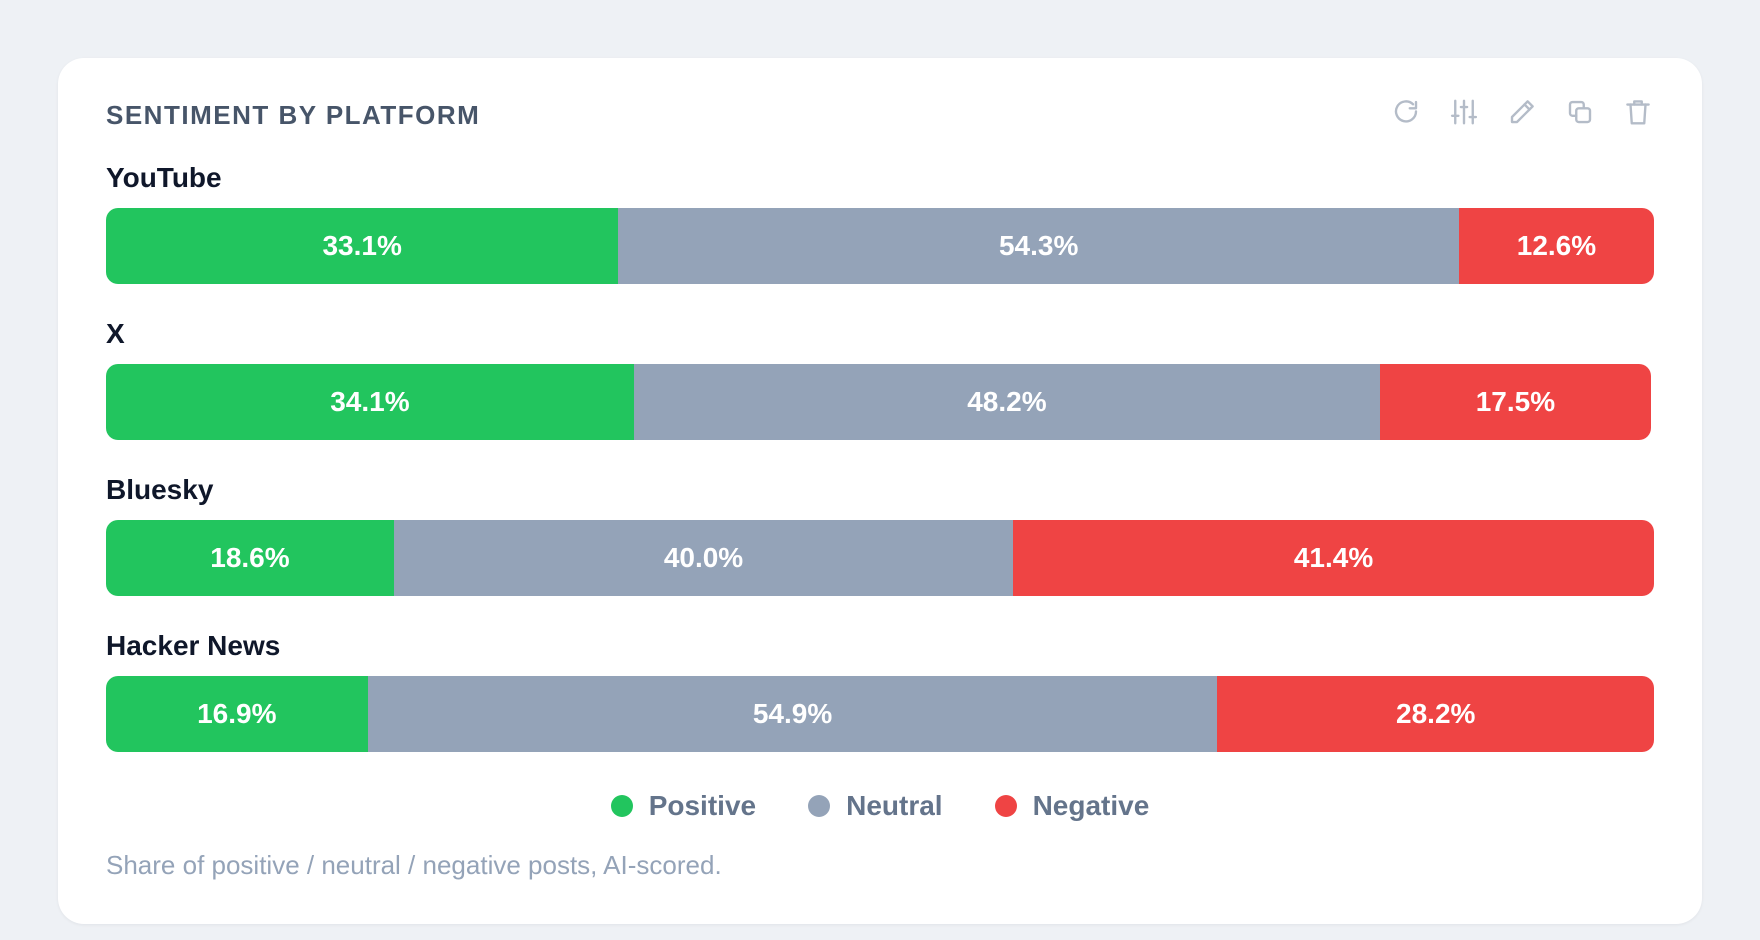 The width and height of the screenshot is (1760, 940). I want to click on chart-legend: Positive Neutral Negative, so click(880, 806).